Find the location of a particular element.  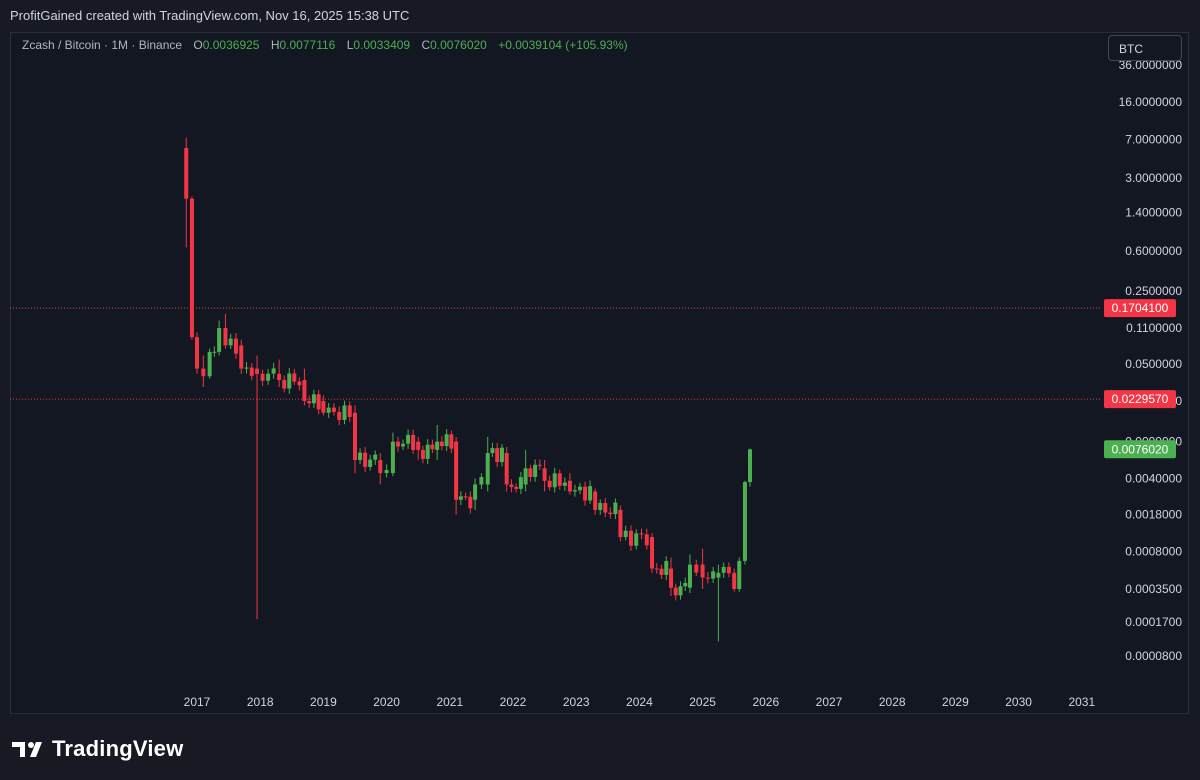

year-tick-label: 2017 is located at coordinates (197, 702).